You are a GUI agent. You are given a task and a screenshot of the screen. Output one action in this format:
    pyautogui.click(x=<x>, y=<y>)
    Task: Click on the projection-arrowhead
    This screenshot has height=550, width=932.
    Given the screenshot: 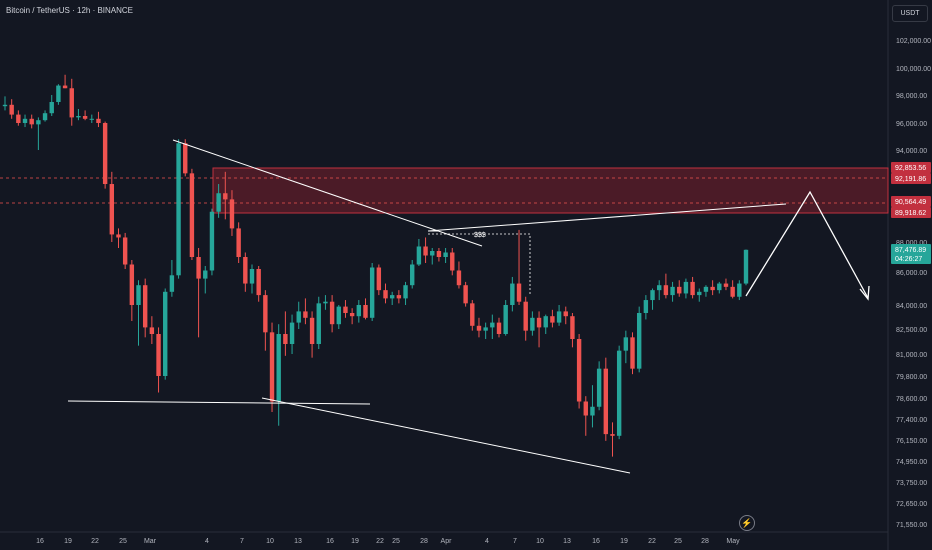 What is the action you would take?
    pyautogui.click(x=864, y=293)
    